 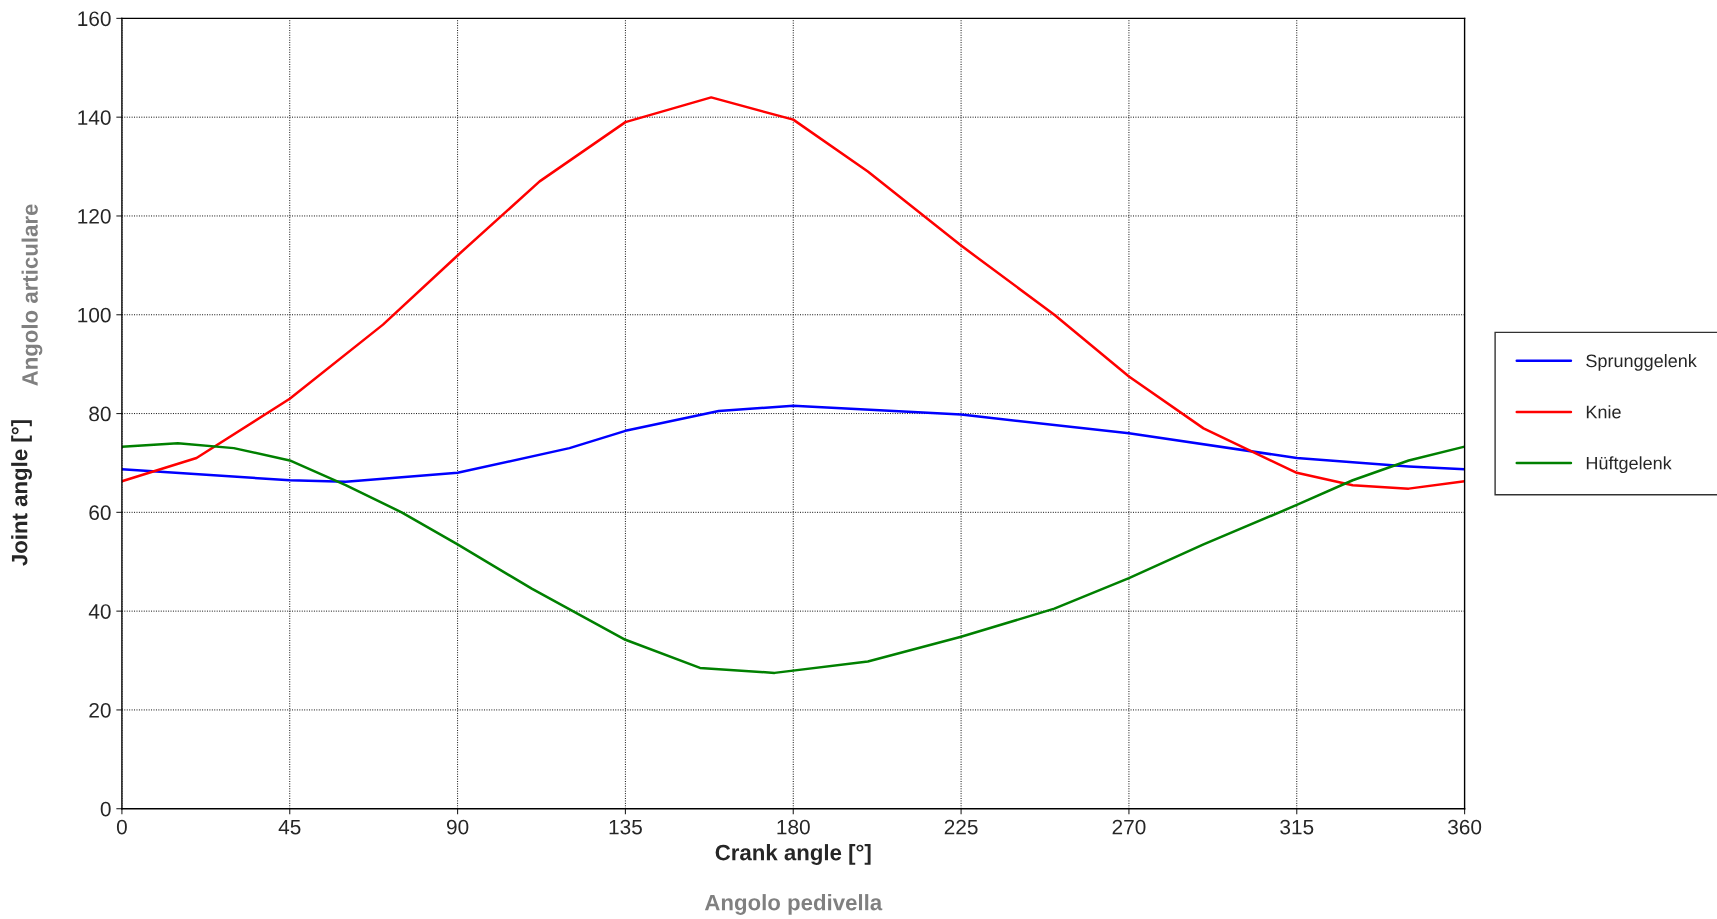 What do you see at coordinates (793, 443) in the screenshot?
I see `line-series` at bounding box center [793, 443].